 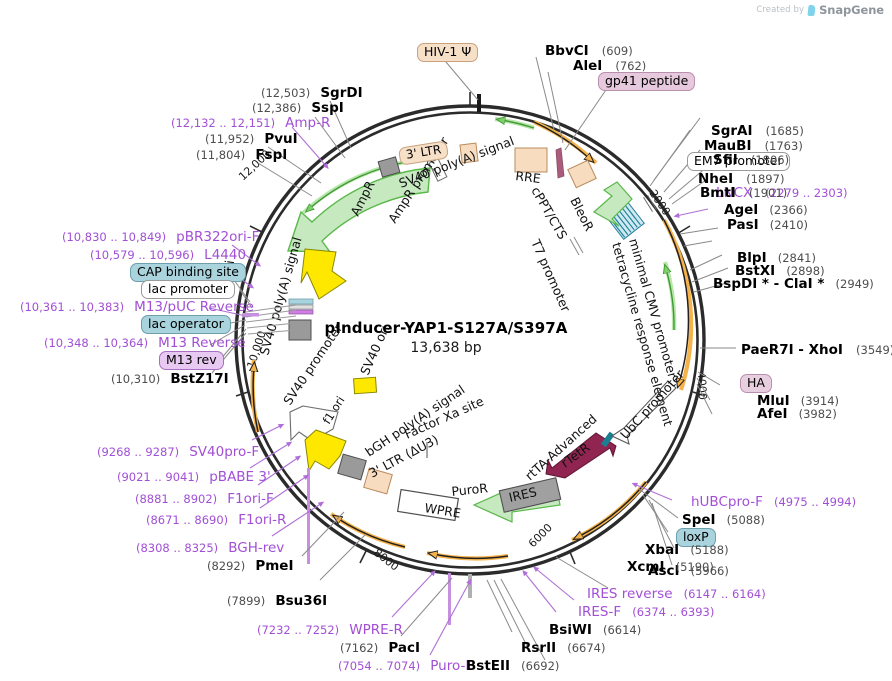 What do you see at coordinates (223, 123) in the screenshot?
I see `site-pos: (12,132 .. 12,151)` at bounding box center [223, 123].